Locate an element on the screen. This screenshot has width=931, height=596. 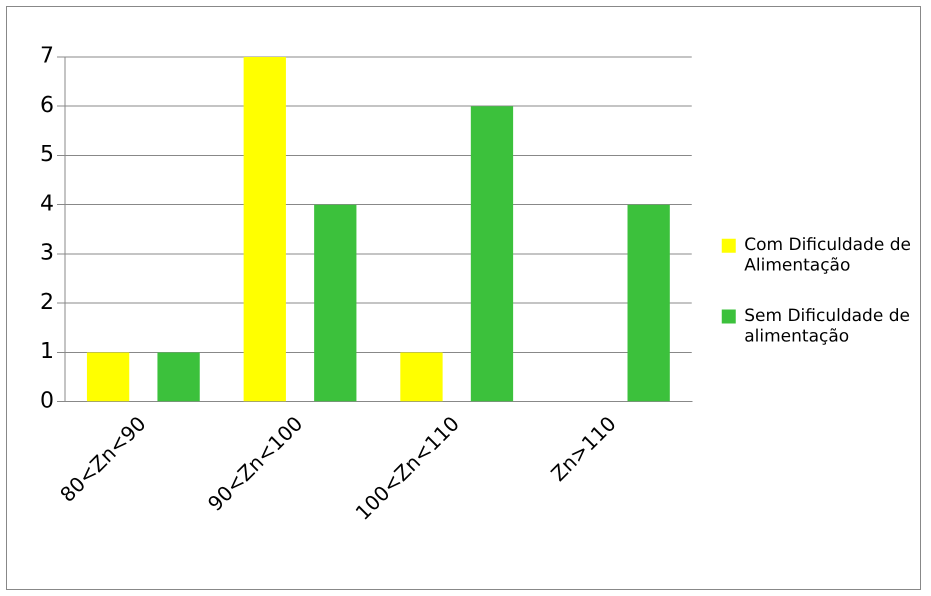
y-tick-label: 1 is located at coordinates (47, 351).